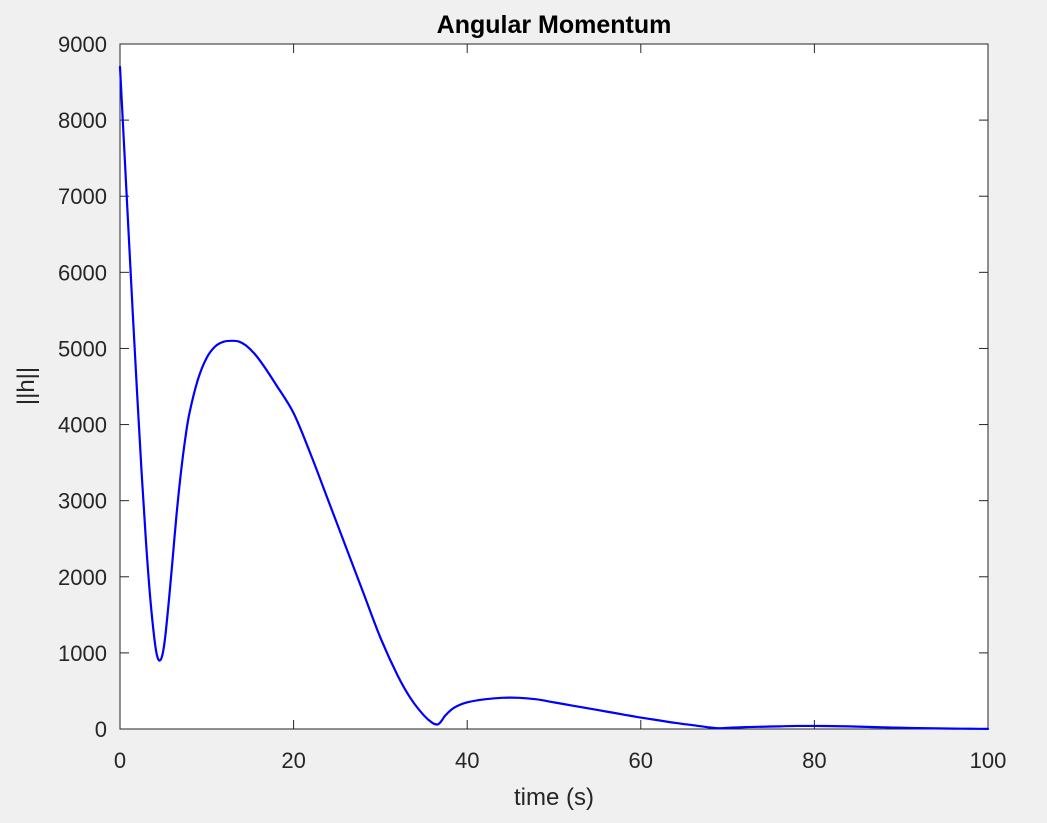  Describe the element at coordinates (101, 729) in the screenshot. I see `y-tick-label: 0` at that location.